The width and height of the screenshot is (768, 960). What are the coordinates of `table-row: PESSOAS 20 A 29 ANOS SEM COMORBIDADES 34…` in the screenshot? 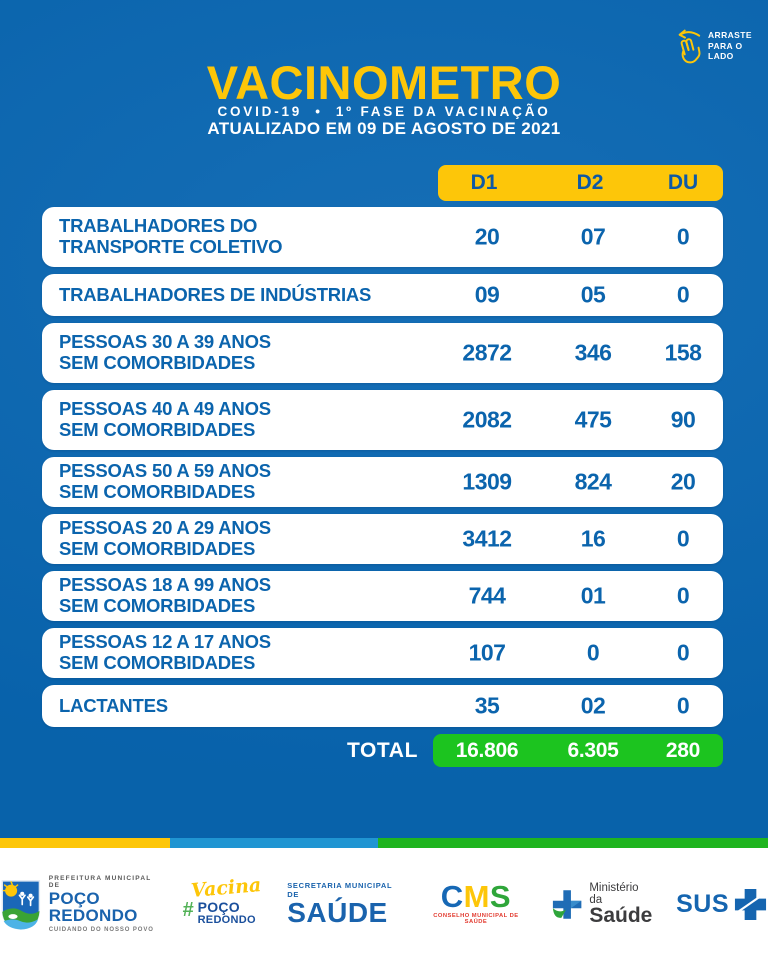 It's located at (382, 539).